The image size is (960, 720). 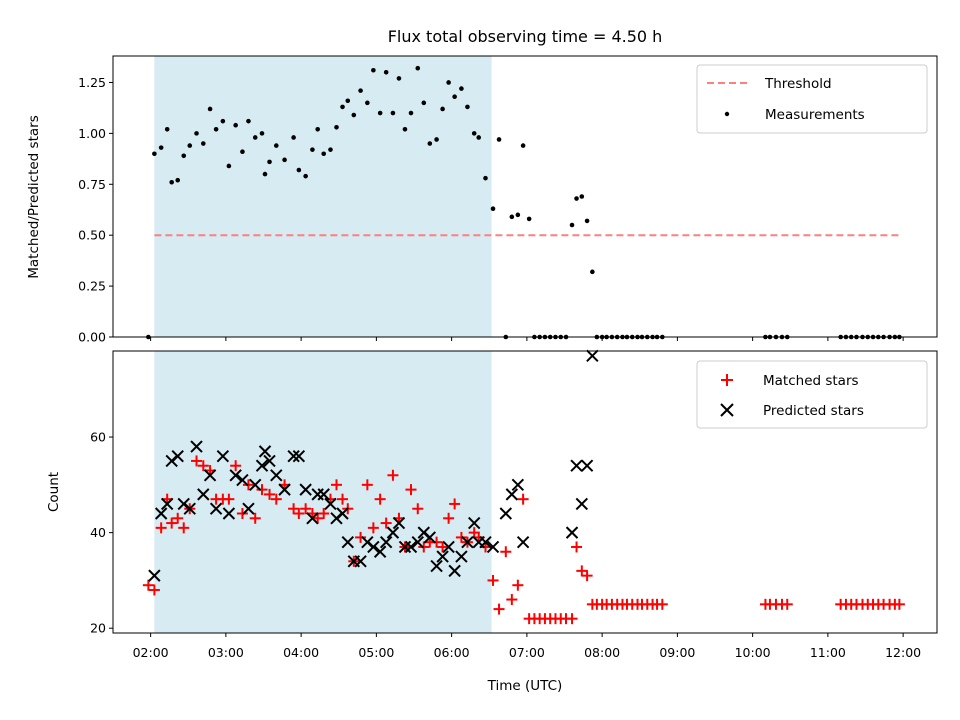 What do you see at coordinates (98, 628) in the screenshot?
I see `bottom-y-tick-label: 20` at bounding box center [98, 628].